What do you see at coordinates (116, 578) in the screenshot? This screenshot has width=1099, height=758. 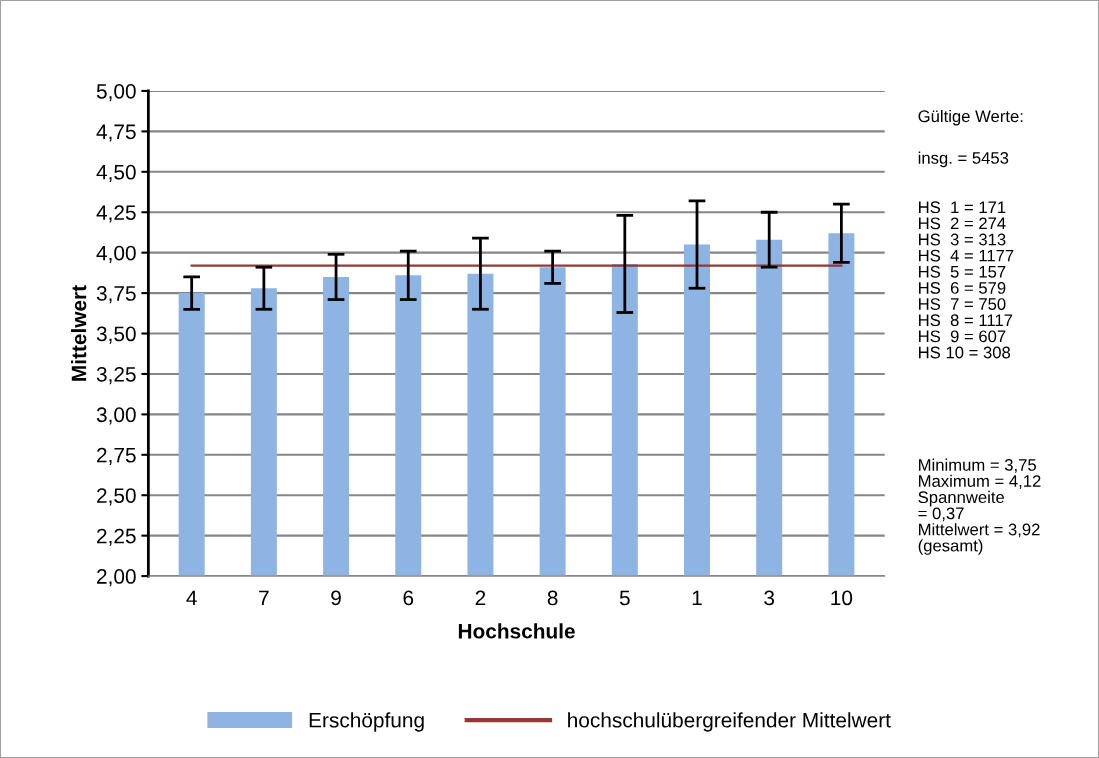 I see `y-tick-label: 2,00` at bounding box center [116, 578].